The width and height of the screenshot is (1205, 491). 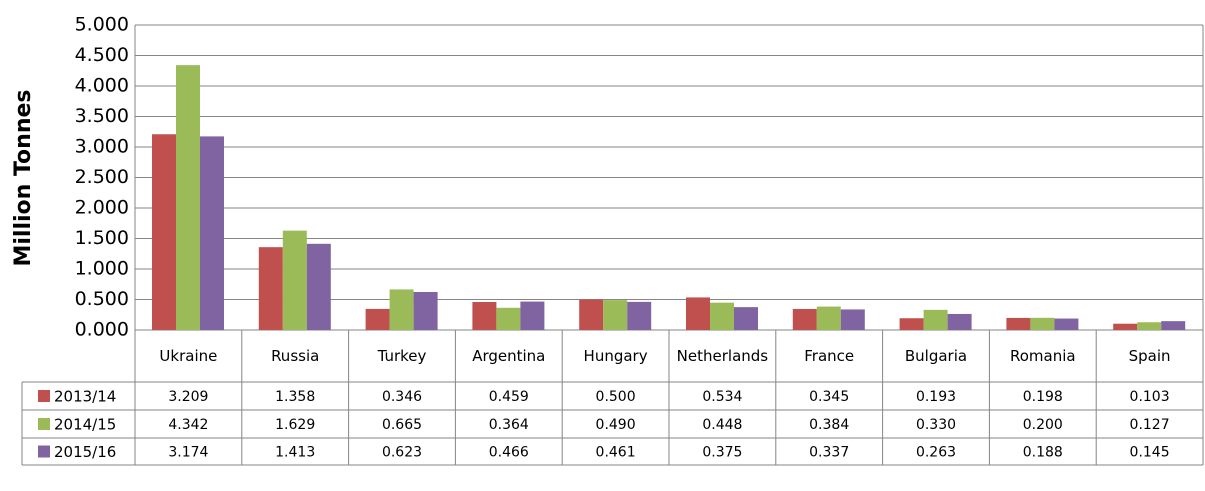 What do you see at coordinates (102, 299) in the screenshot?
I see `y-tick-label: 0.500` at bounding box center [102, 299].